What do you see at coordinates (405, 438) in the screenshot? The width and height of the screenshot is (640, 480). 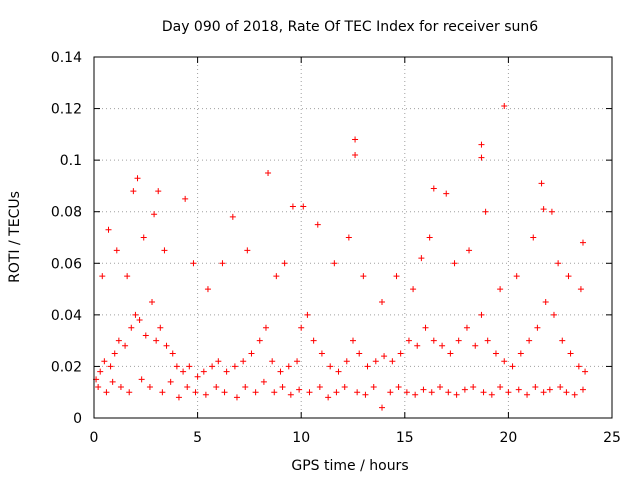 I see `x-tick-label: 15` at bounding box center [405, 438].